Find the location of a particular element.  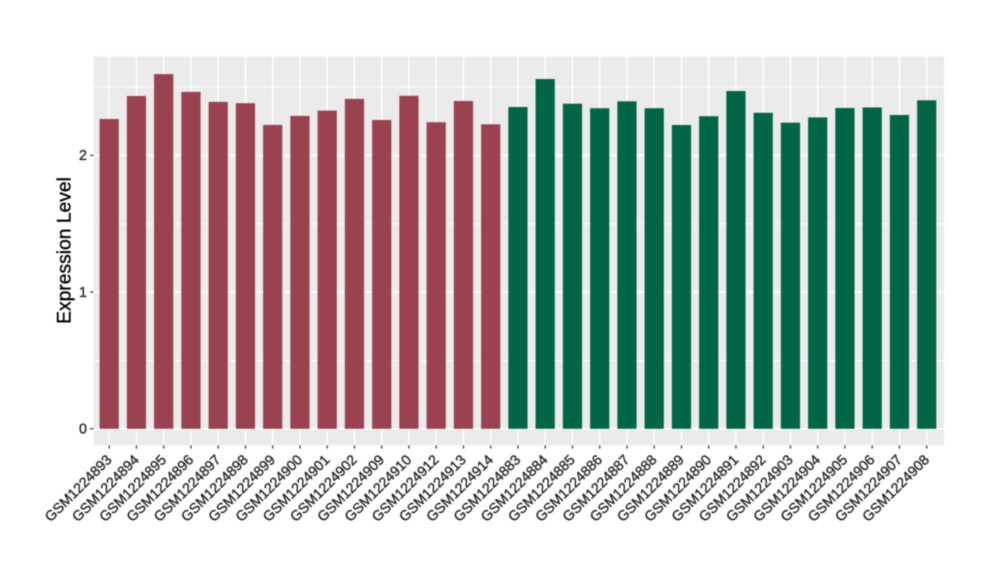

svg-text: 0 is located at coordinates (83, 430).